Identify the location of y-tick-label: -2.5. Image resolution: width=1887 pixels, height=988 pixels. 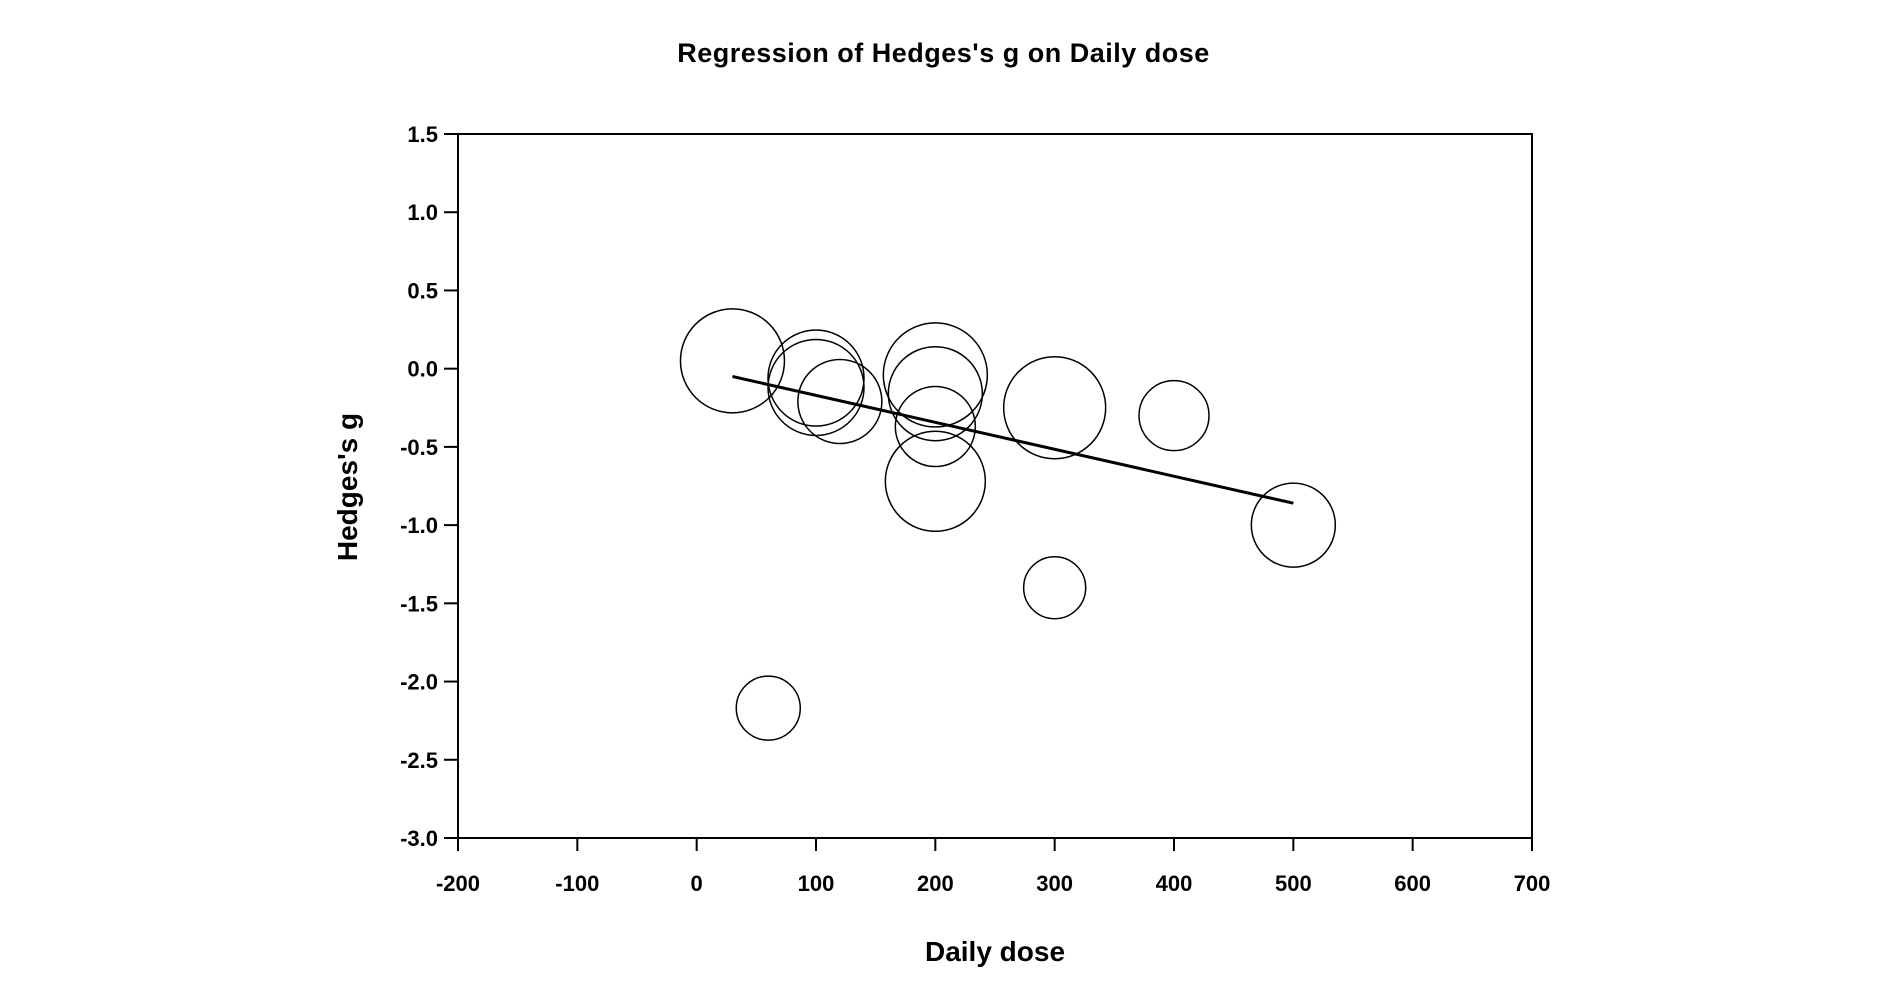
(419, 760).